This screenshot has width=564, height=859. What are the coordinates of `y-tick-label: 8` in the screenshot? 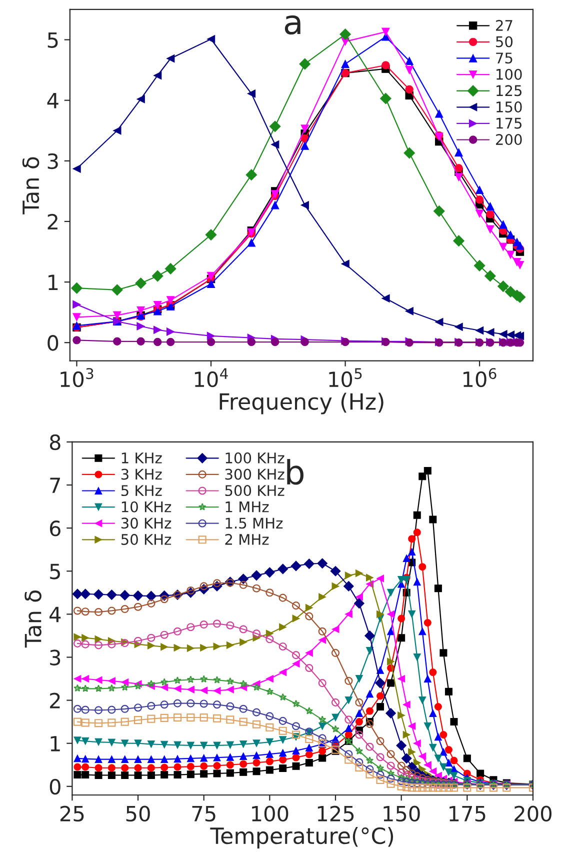 It's located at (55, 442).